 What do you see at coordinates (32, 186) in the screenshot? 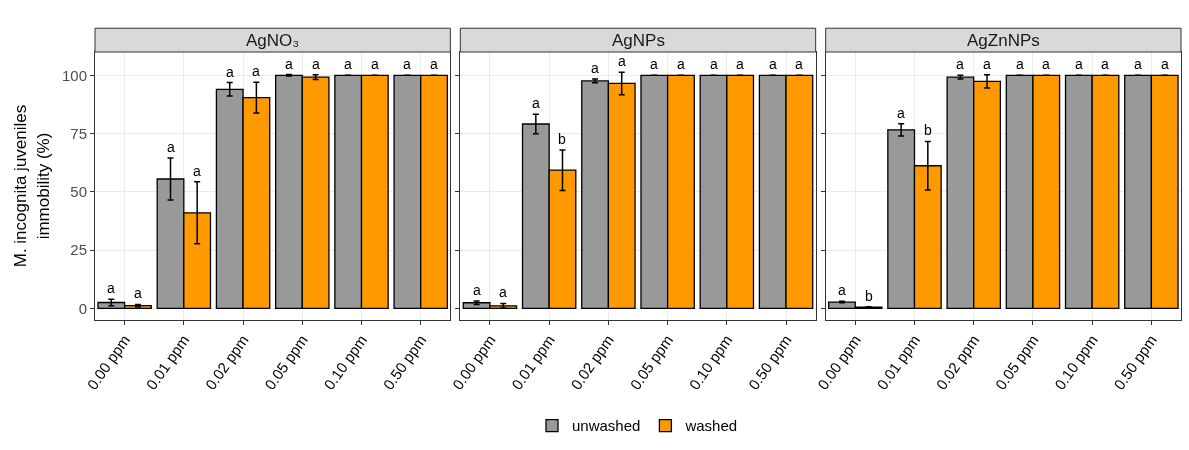
I see `y-axis-title: M. incognita juveniles immobility (%)` at bounding box center [32, 186].